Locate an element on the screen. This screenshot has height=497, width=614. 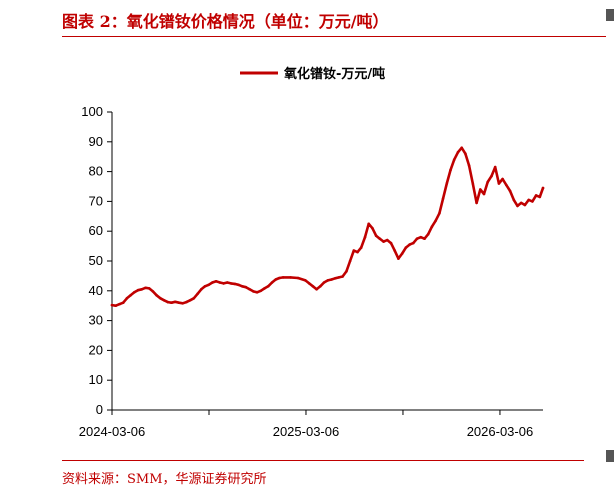
y-tick-label: 10 is located at coordinates (96, 379).